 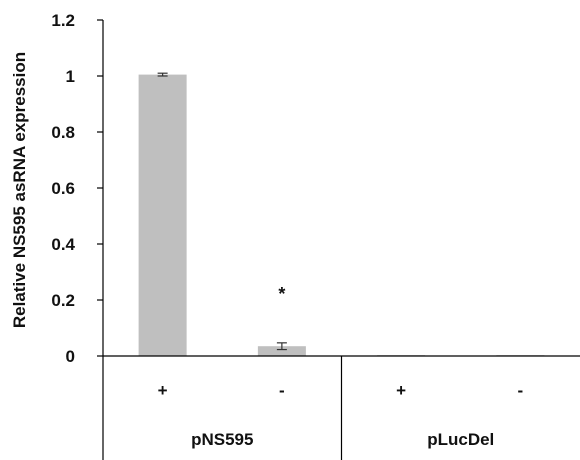 I want to click on y-tick-label: 0.6, so click(x=63, y=188).